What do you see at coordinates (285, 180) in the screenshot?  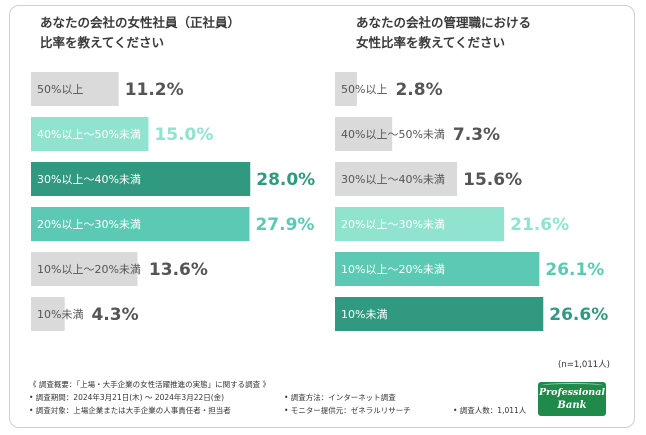 I see `left-value-label-2: 28.0%` at bounding box center [285, 180].